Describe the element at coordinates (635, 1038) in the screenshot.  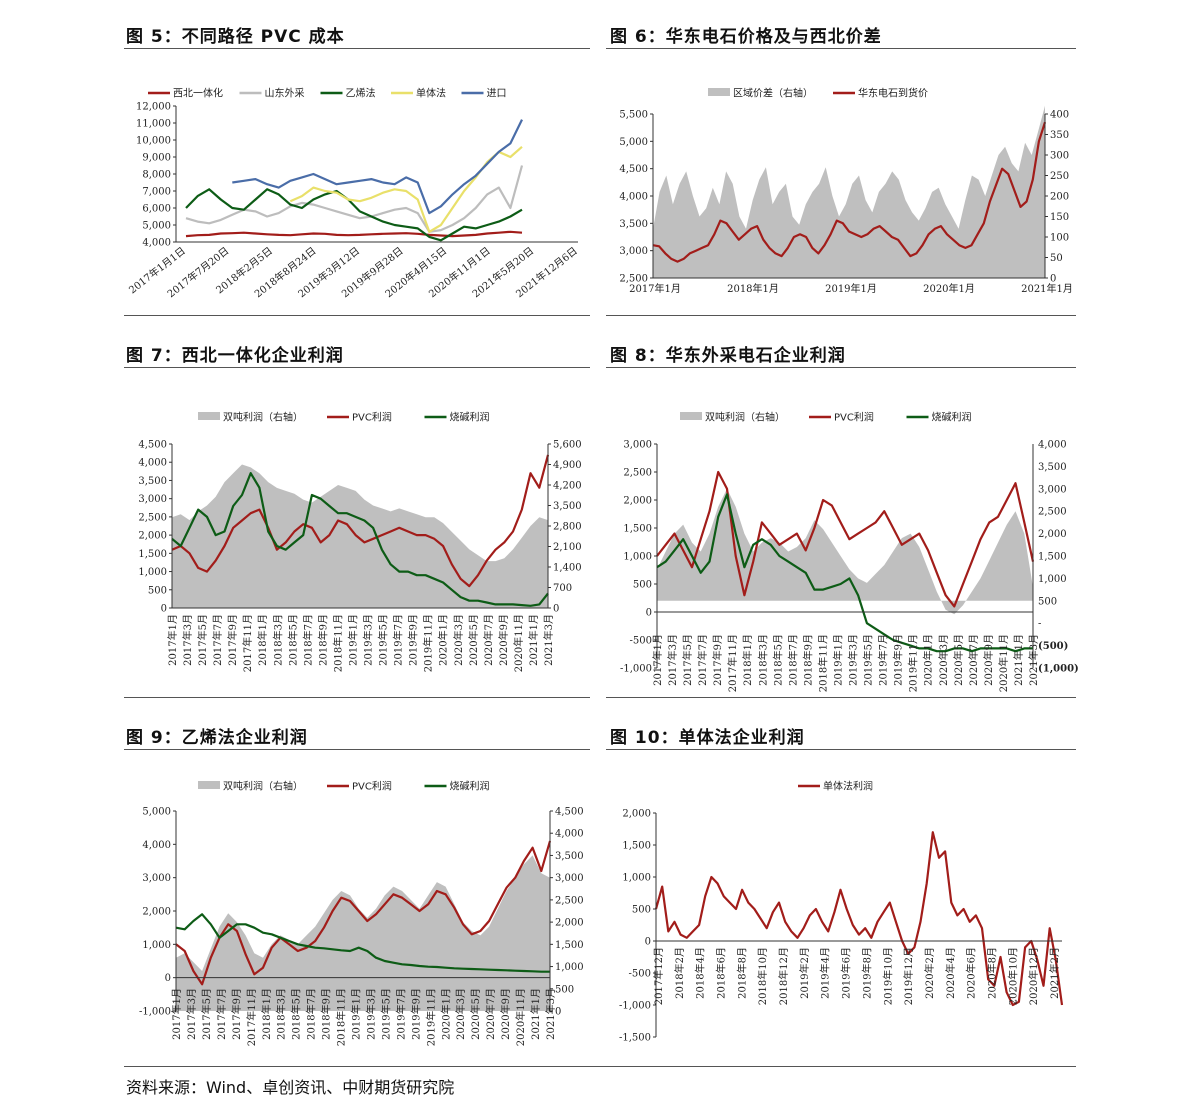
I see `p10-y-tick-label: -1,500` at that location.